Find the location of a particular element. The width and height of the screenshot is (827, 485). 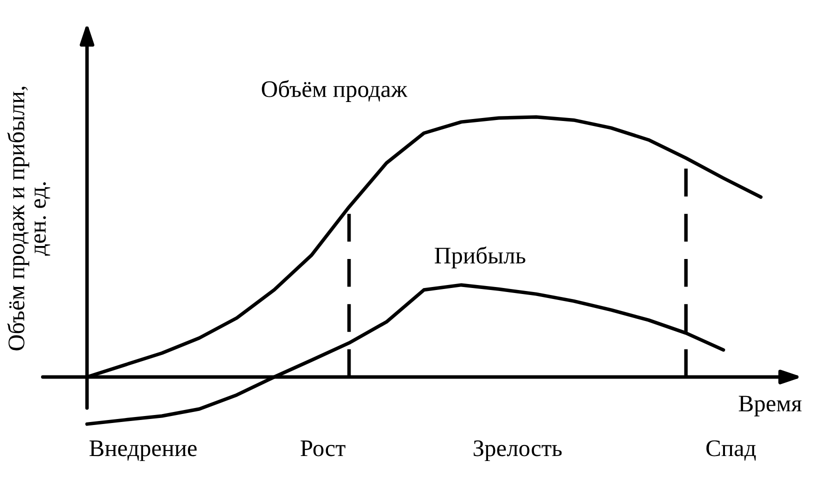

series-label: Прибыль is located at coordinates (480, 257).